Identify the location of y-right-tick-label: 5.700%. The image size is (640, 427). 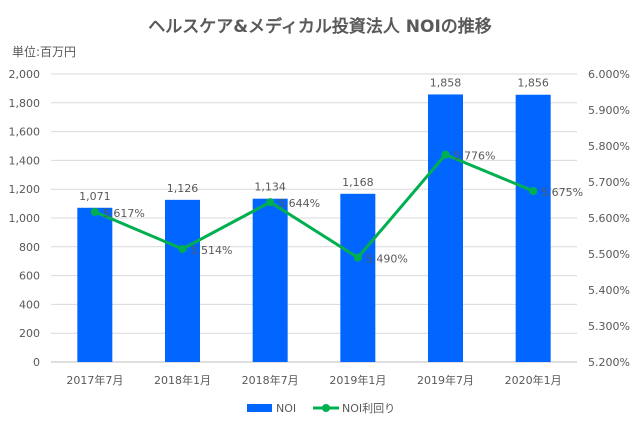
(609, 182).